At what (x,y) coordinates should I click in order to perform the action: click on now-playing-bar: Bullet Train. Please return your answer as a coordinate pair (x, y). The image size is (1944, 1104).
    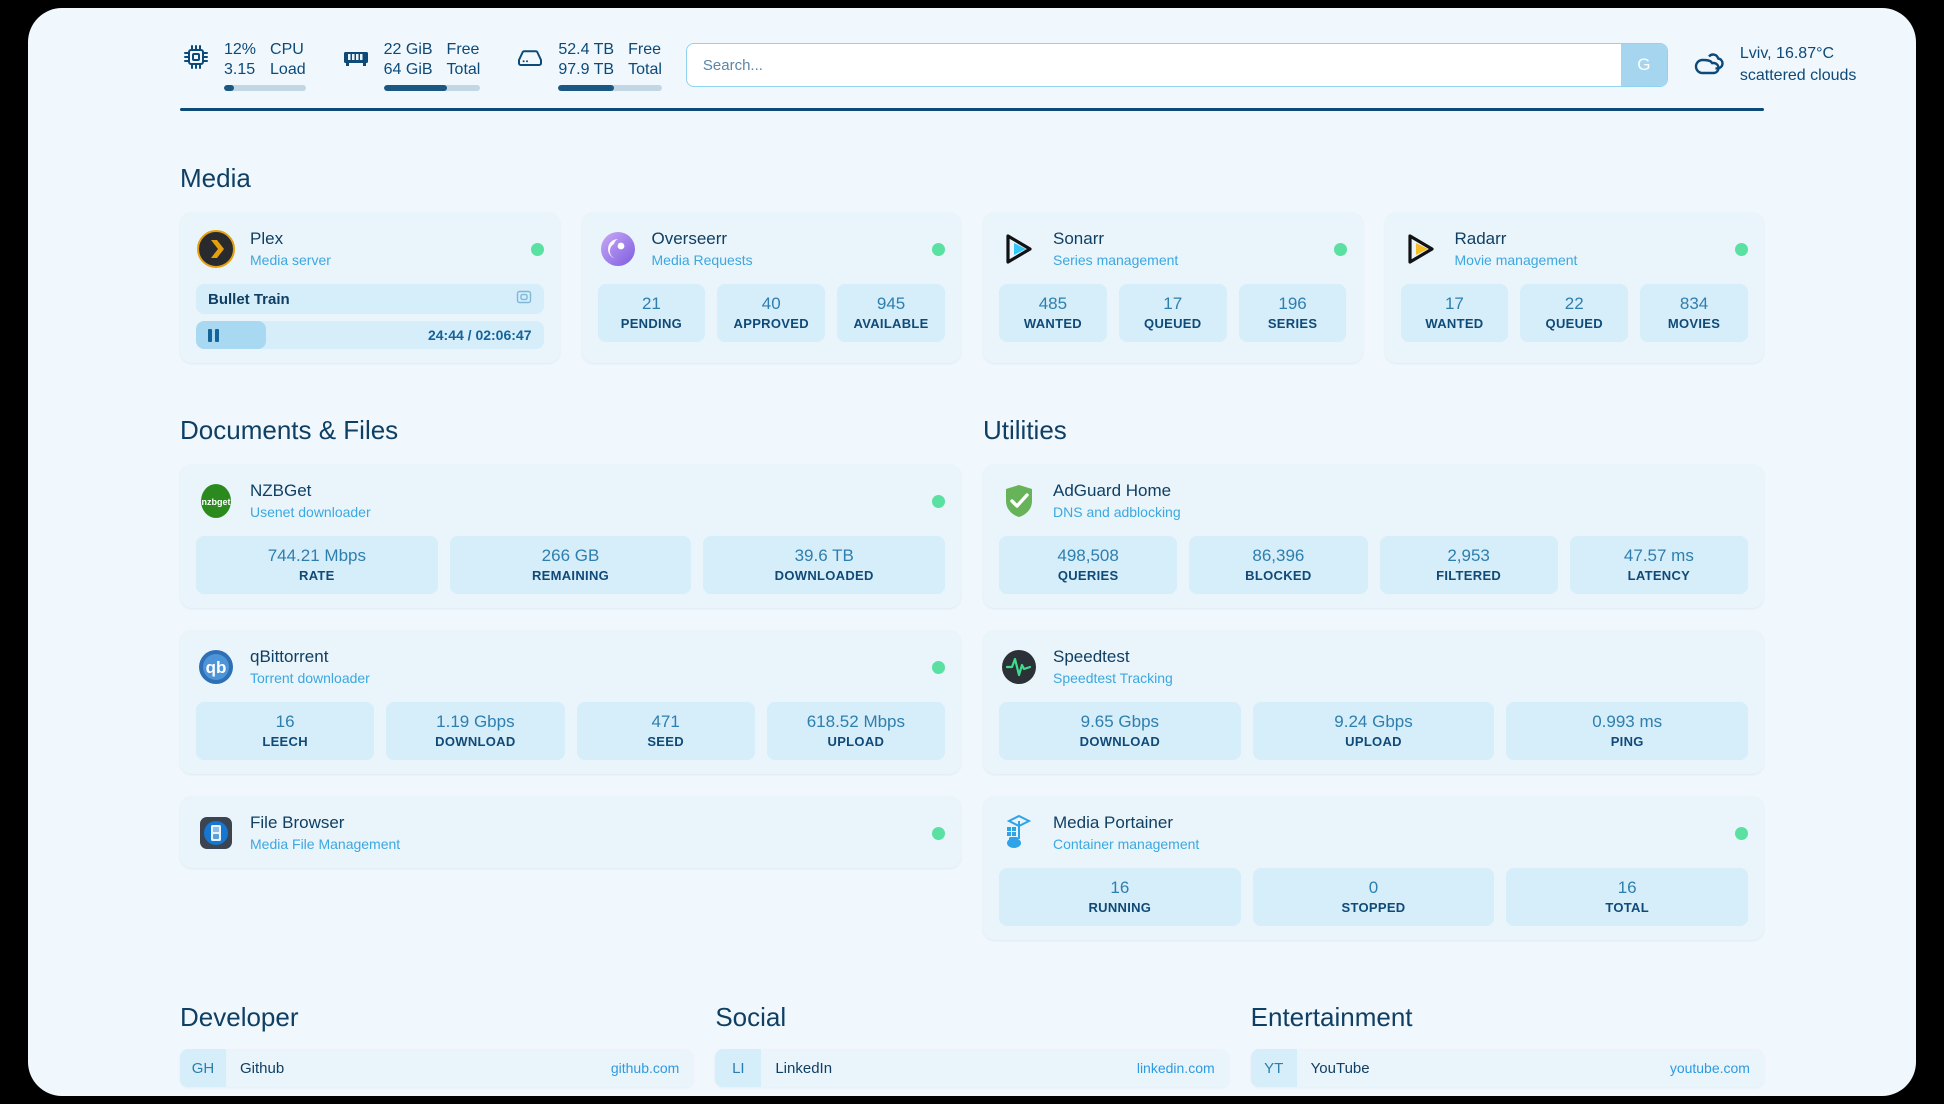
    Looking at the image, I should click on (370, 299).